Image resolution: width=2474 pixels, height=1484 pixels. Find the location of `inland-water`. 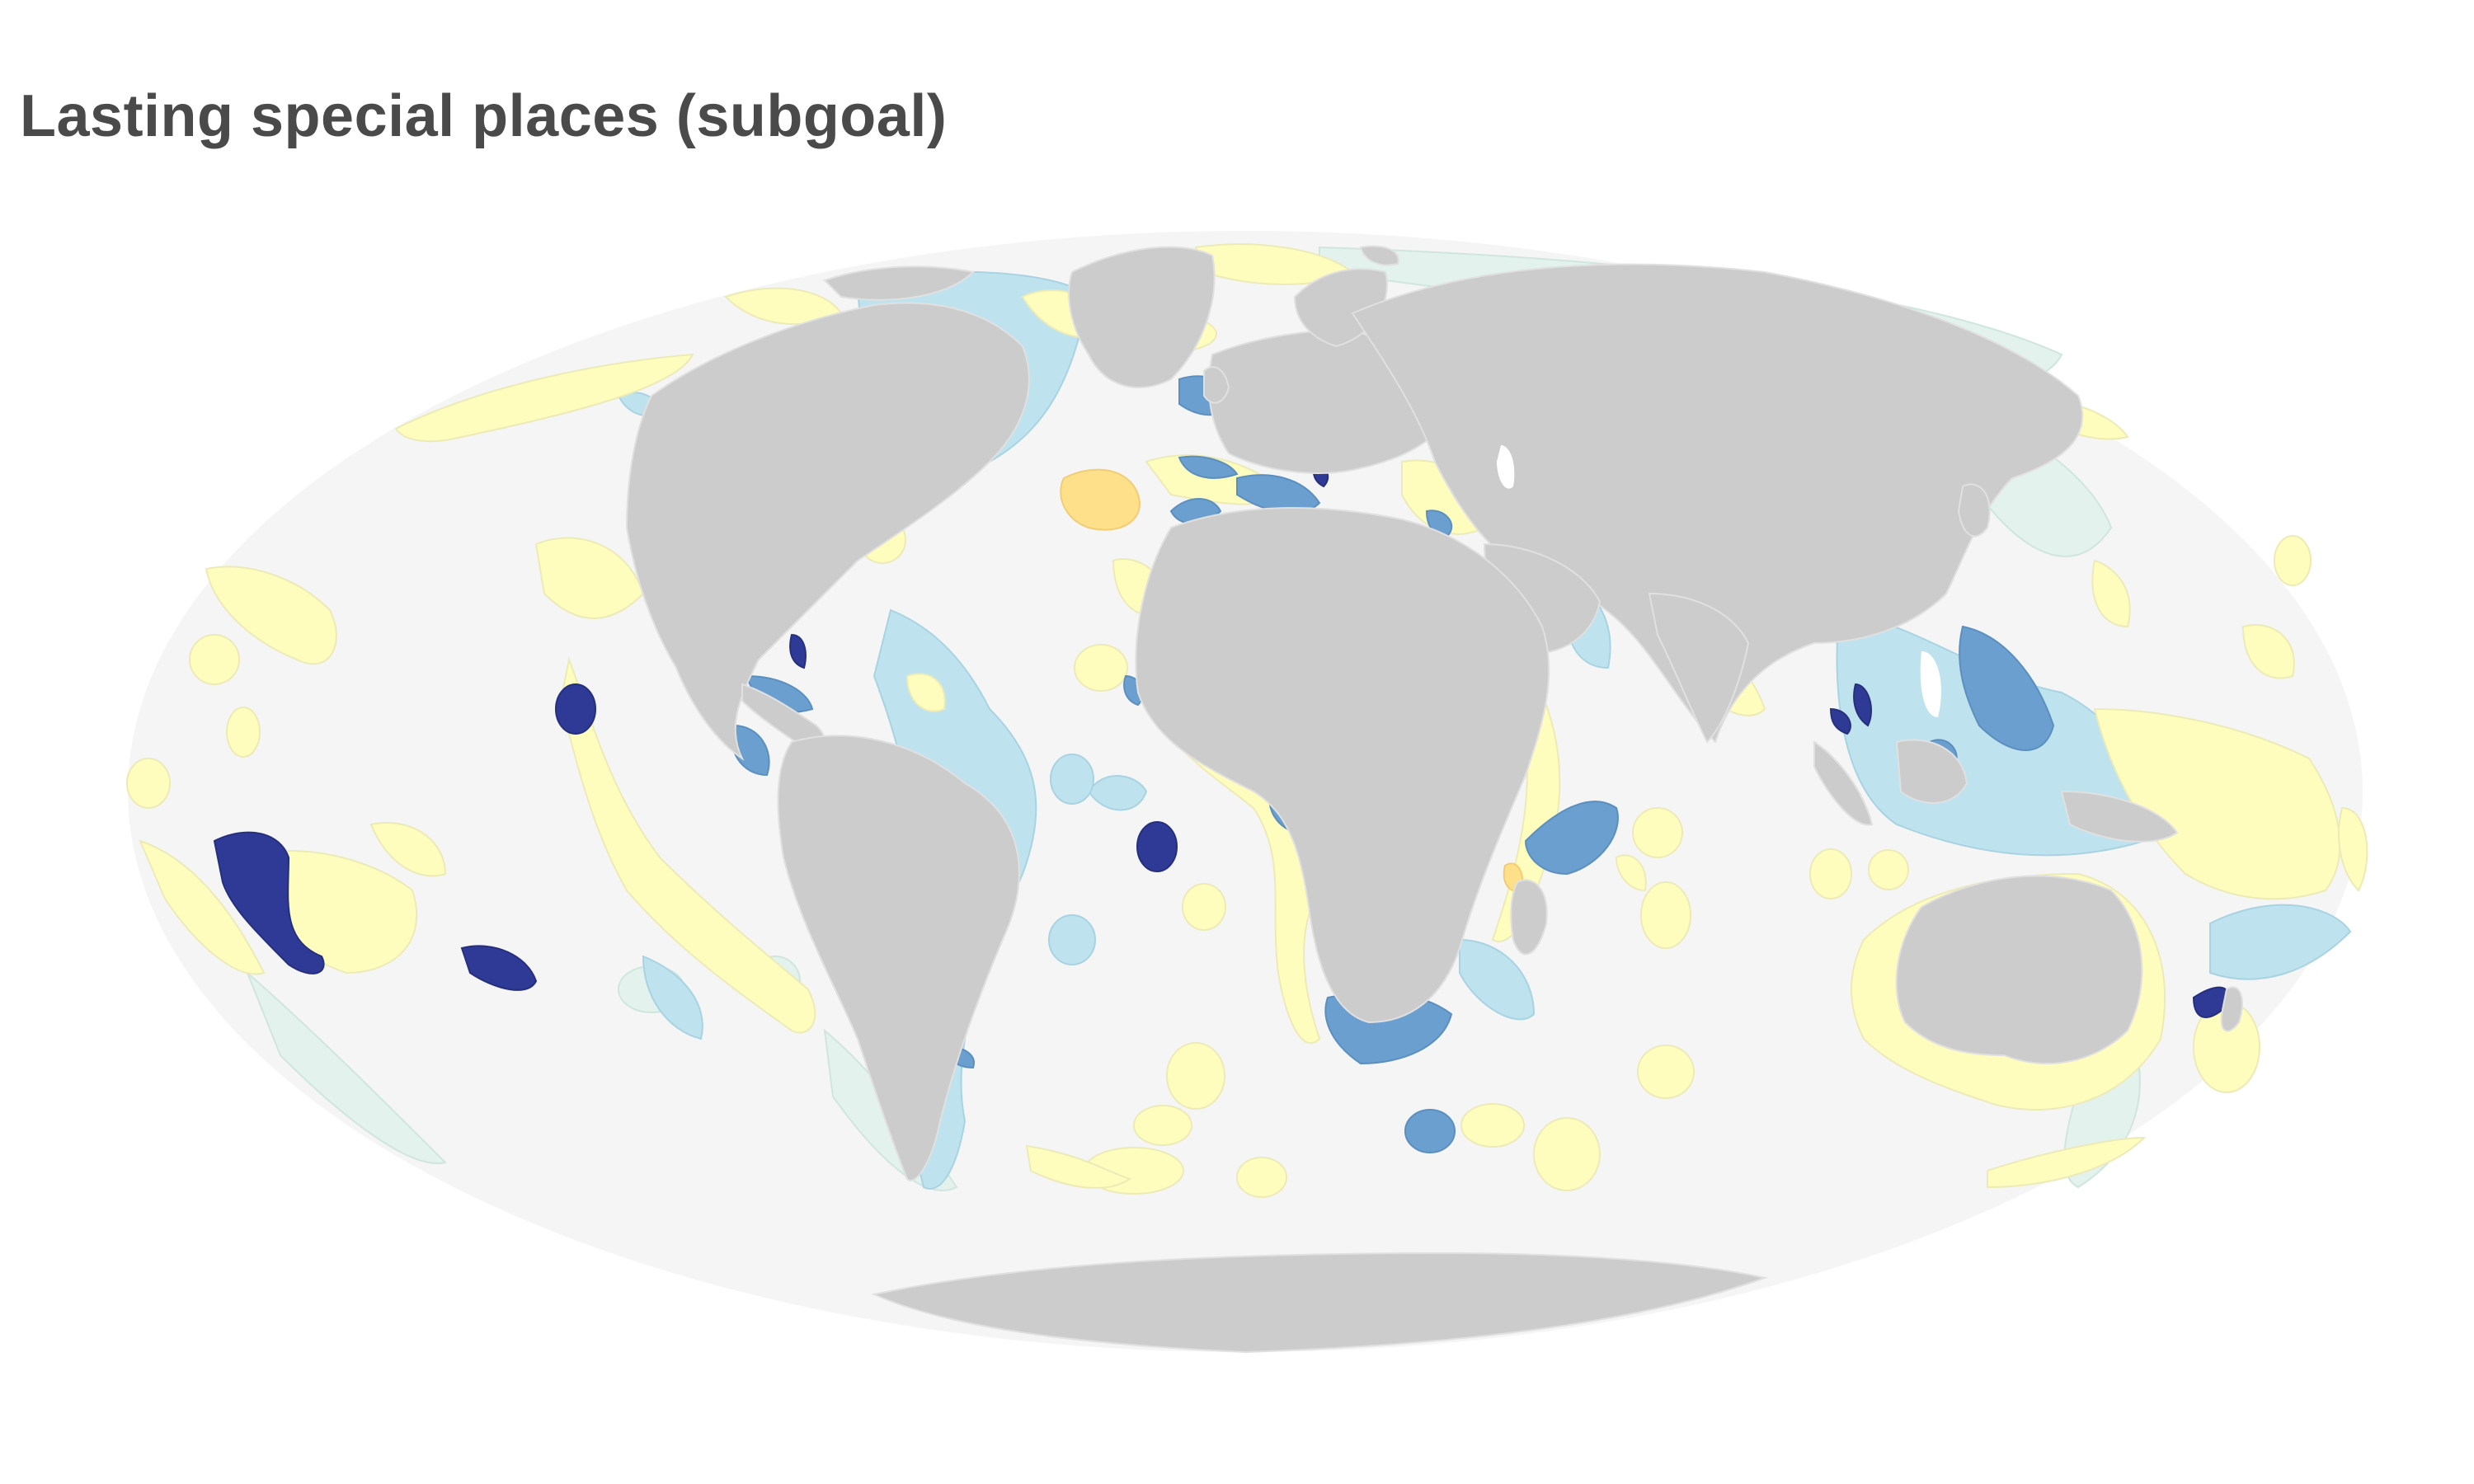

inland-water is located at coordinates (1719, 581).